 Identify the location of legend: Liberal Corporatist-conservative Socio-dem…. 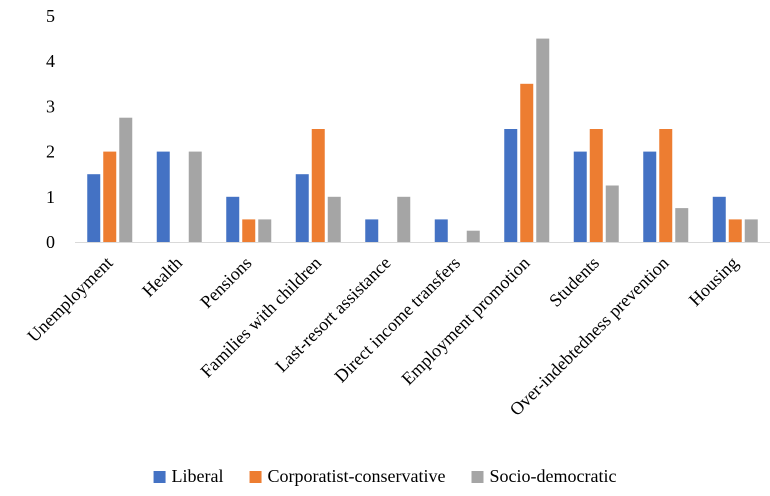
(384, 476).